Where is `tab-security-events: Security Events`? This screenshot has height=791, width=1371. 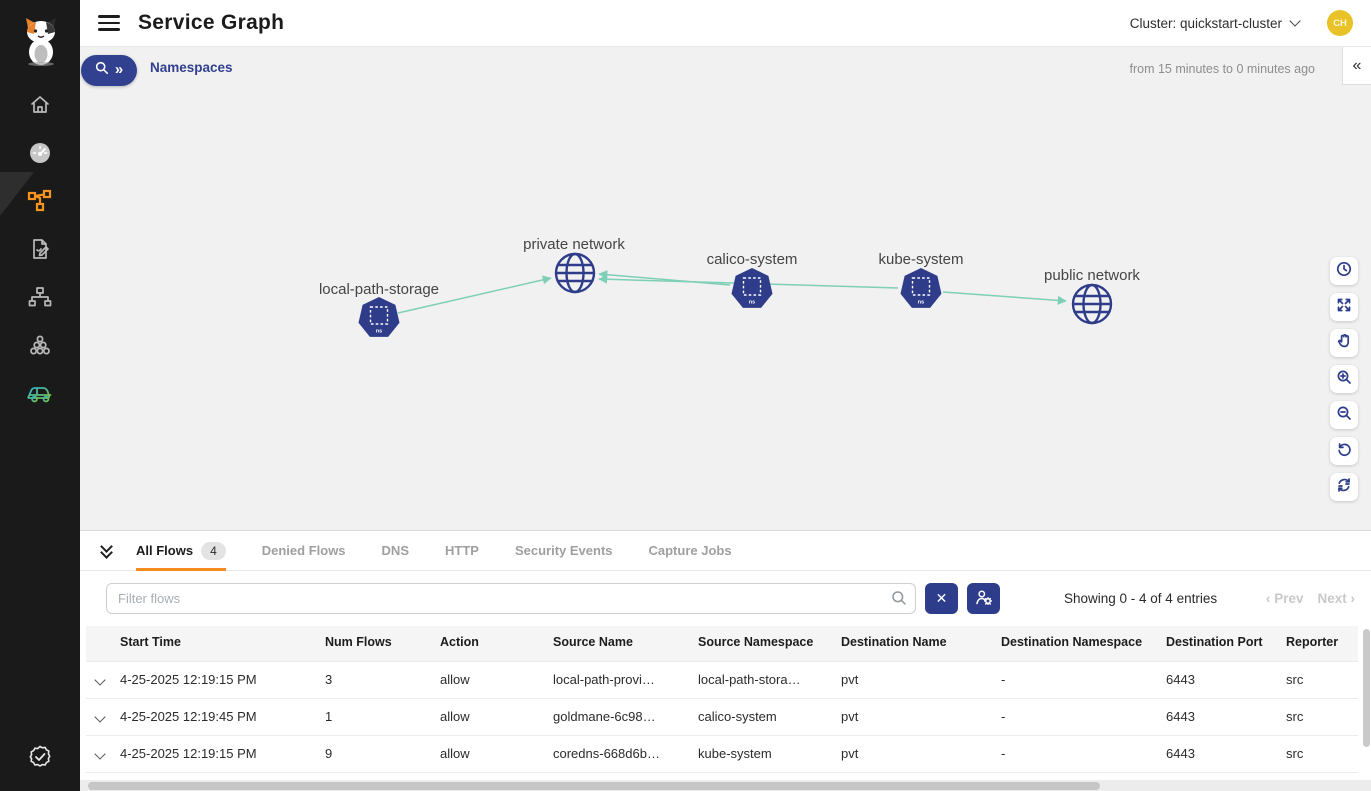
tab-security-events: Security Events is located at coordinates (564, 551).